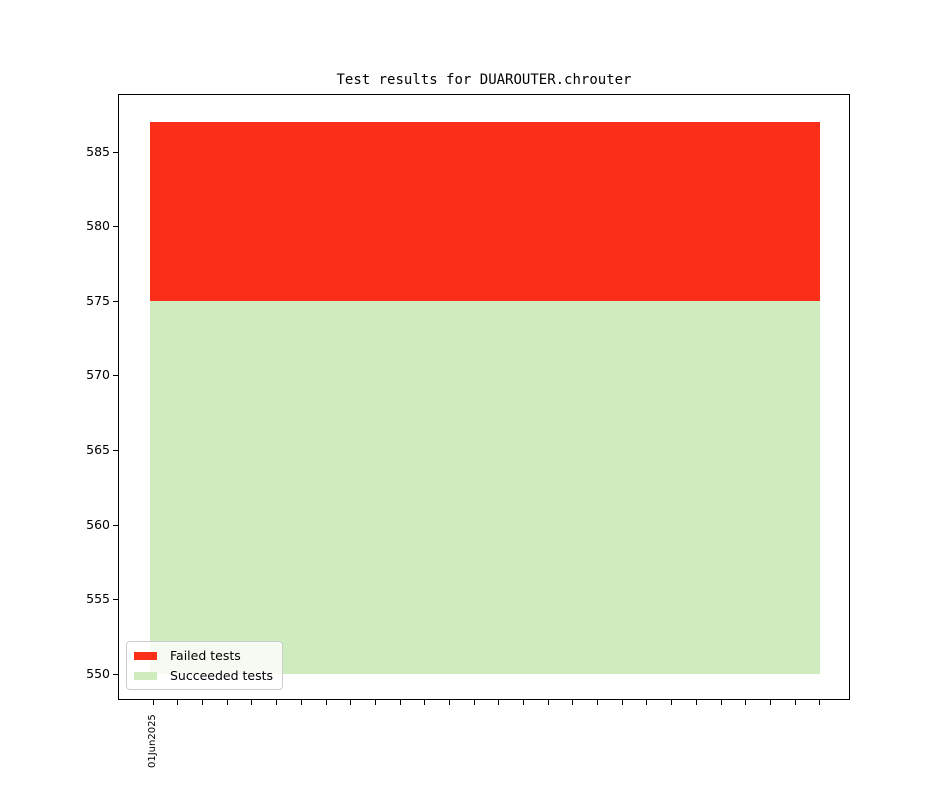 This screenshot has height=787, width=944. Describe the element at coordinates (98, 300) in the screenshot. I see `y-tick-label: 575` at that location.